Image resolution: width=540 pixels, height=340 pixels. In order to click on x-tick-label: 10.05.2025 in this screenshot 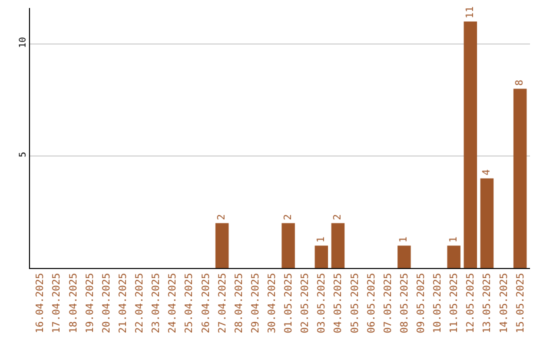, I will do `click(438, 303)`.